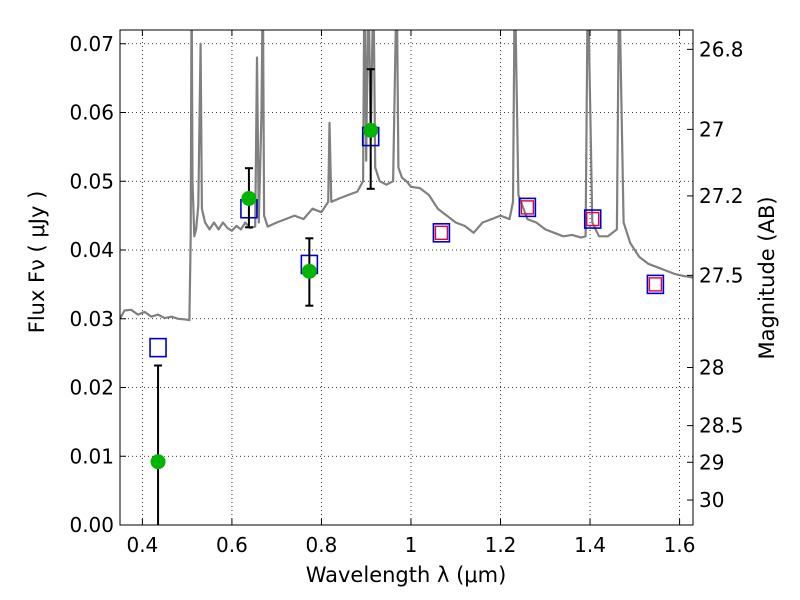  I want to click on mag-tick-label-0: 26.8, so click(721, 49).